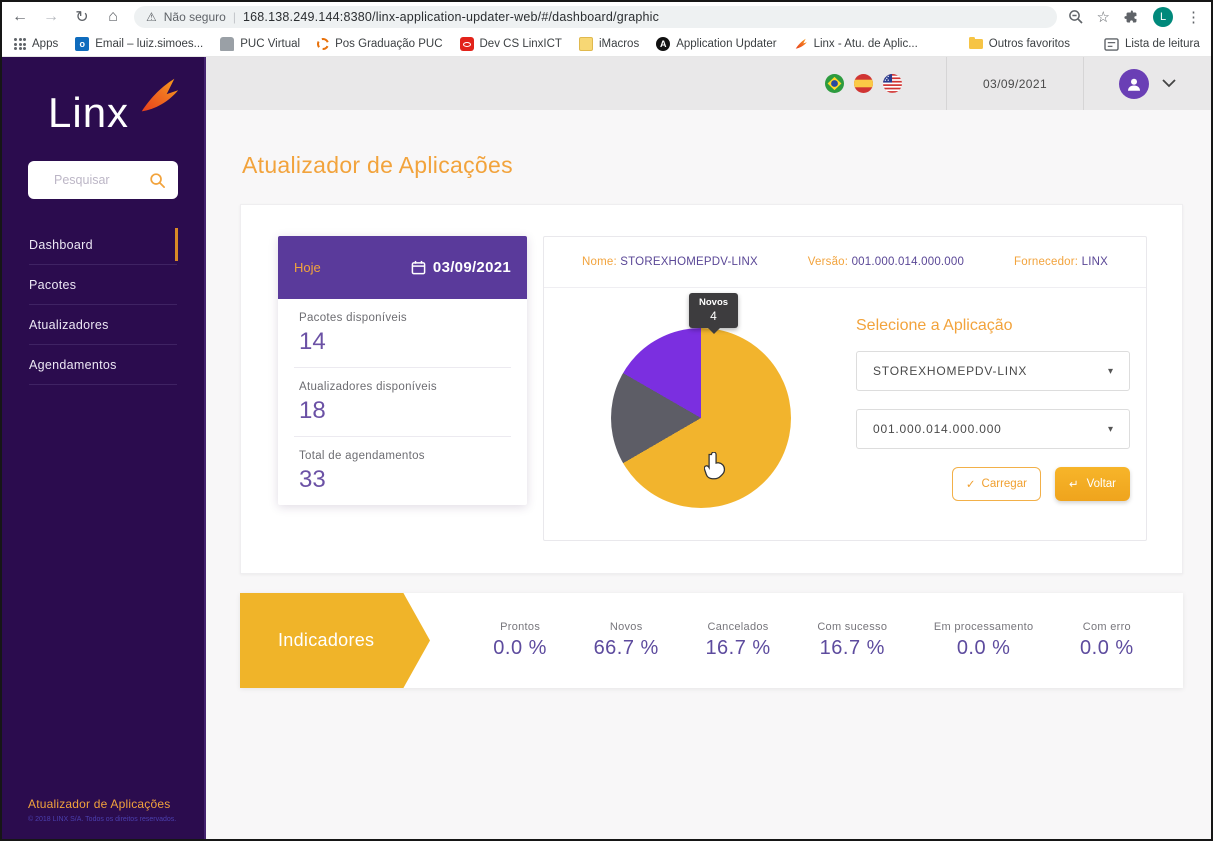  Describe the element at coordinates (20, 16) in the screenshot. I see `back-button: ←` at that location.